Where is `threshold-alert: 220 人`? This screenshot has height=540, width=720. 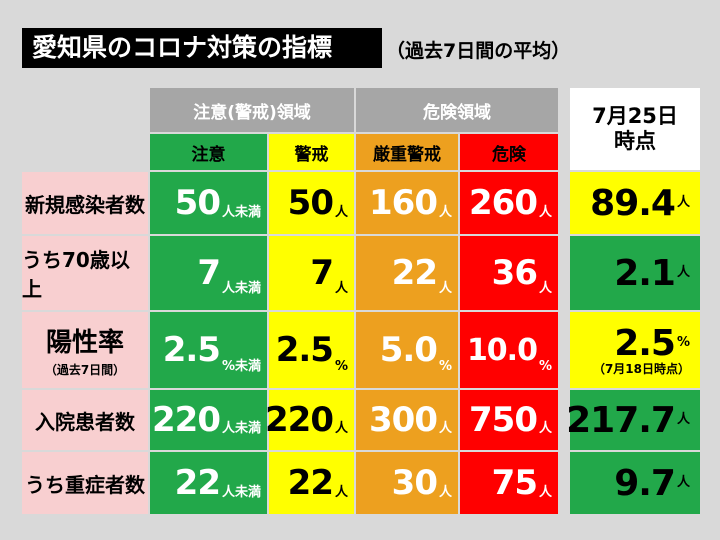 threshold-alert: 220 人 is located at coordinates (309, 420).